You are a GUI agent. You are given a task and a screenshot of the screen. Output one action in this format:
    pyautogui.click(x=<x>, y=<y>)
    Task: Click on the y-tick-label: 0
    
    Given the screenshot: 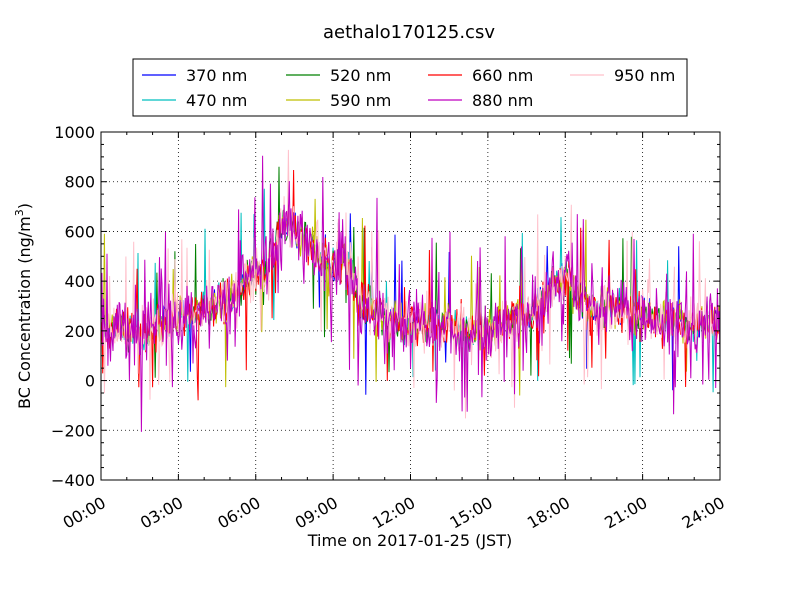 What is the action you would take?
    pyautogui.click(x=90, y=381)
    